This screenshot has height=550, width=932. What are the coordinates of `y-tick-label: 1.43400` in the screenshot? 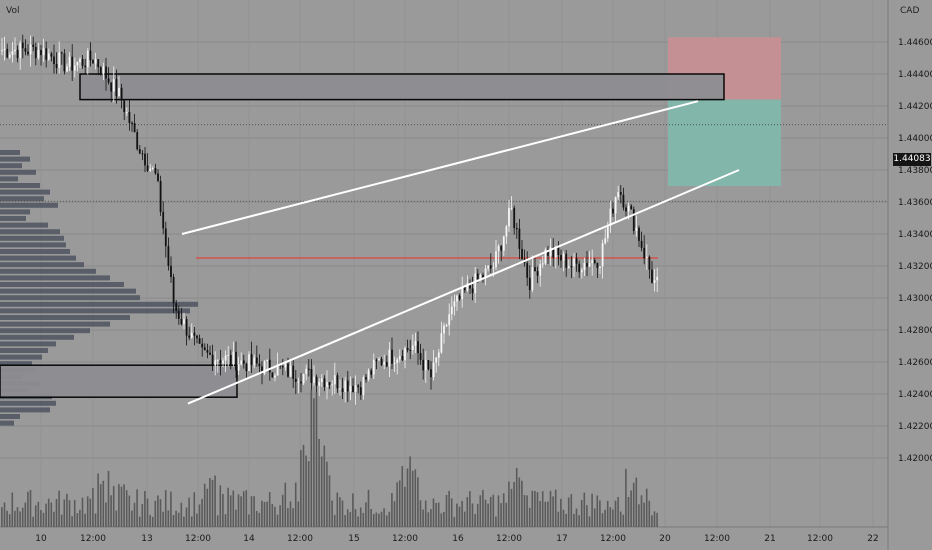 It's located at (915, 235).